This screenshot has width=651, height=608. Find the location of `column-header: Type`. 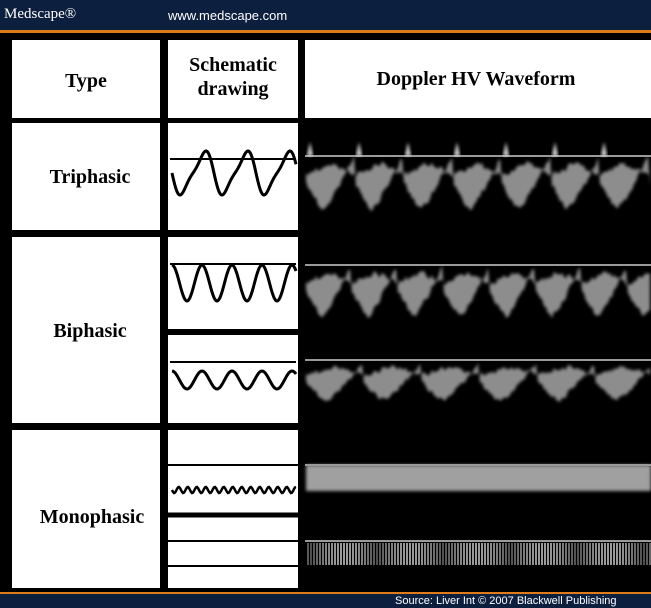

column-header: Type is located at coordinates (86, 81).